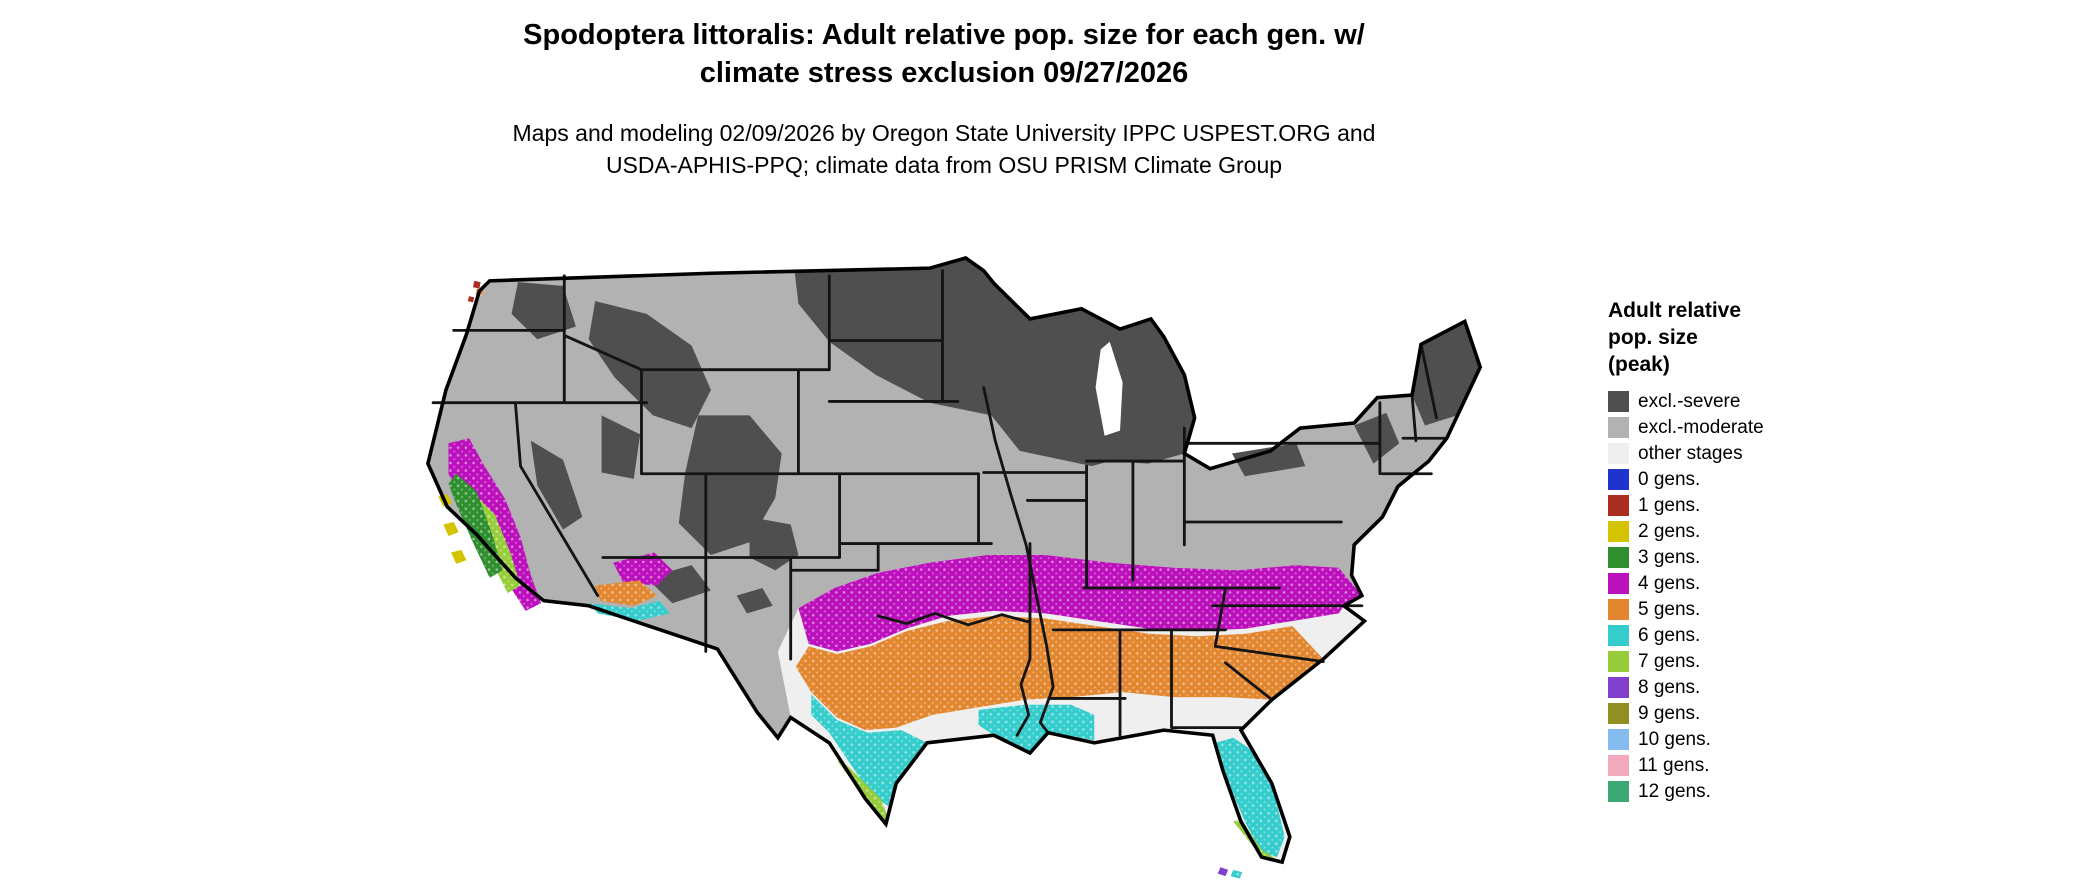 The width and height of the screenshot is (2100, 892). What do you see at coordinates (1669, 687) in the screenshot?
I see `legend-item-label: 8 gens.` at bounding box center [1669, 687].